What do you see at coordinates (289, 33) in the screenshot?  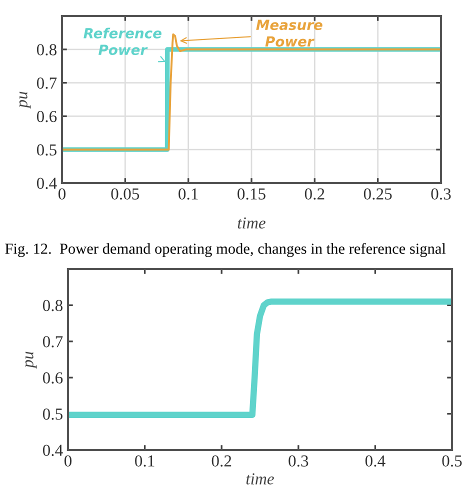 I see `series-label: Measure Power` at bounding box center [289, 33].